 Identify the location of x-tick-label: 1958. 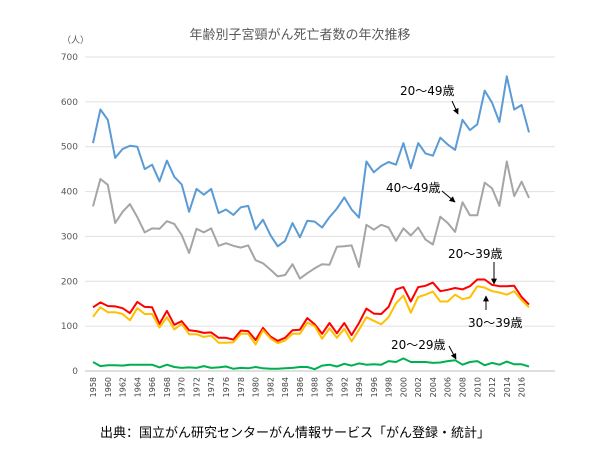
(93, 387).